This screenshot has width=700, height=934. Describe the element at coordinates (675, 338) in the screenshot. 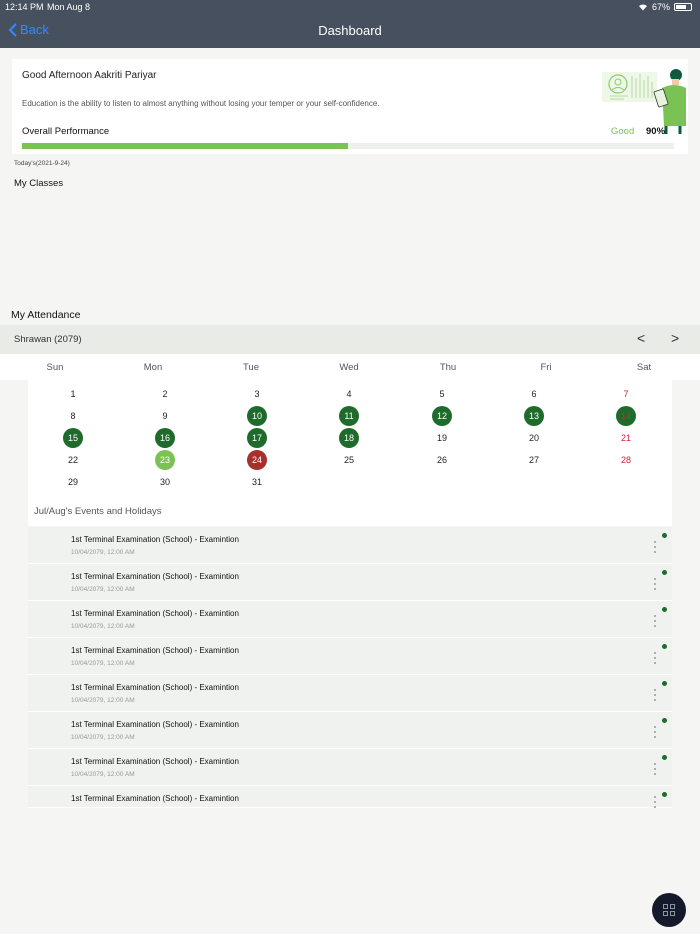

I see `next-month-button: >` at that location.